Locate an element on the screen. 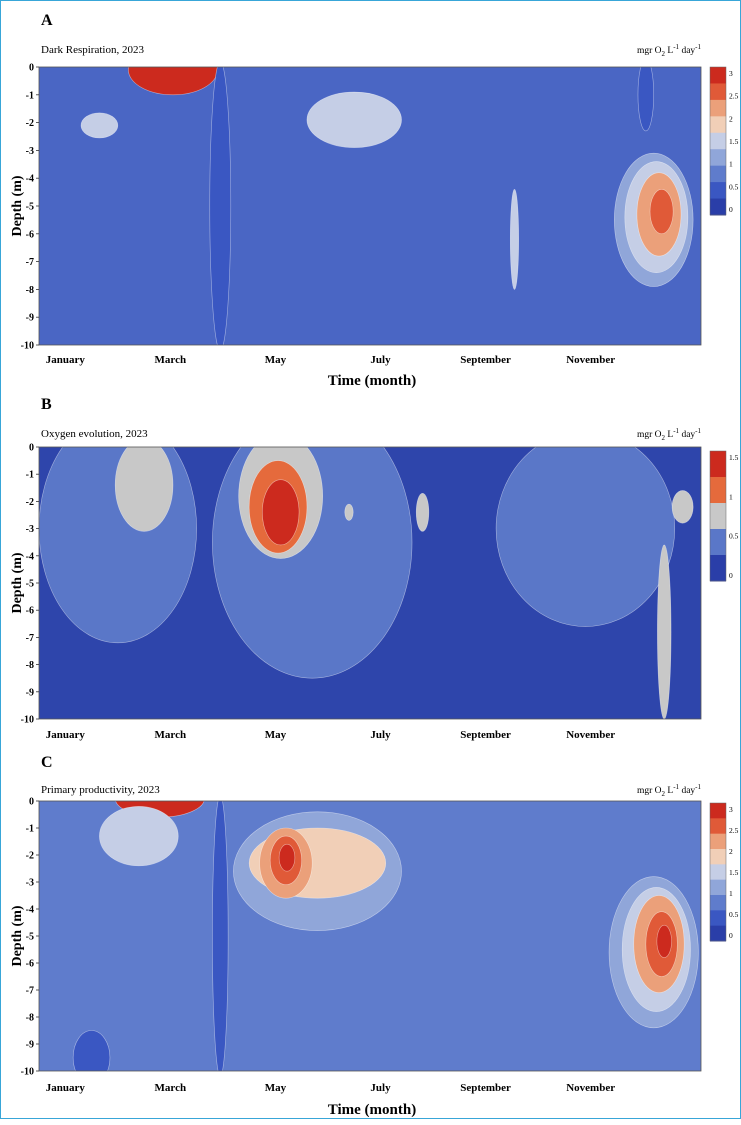 The height and width of the screenshot is (1125, 741). colorbar-tick-label: 0 is located at coordinates (731, 935).